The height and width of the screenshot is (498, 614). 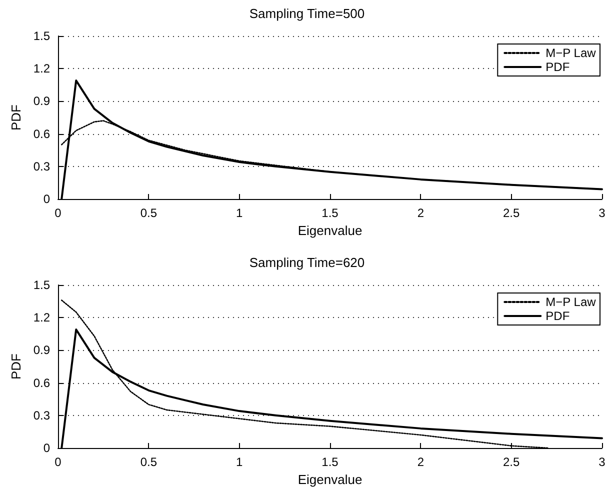 What do you see at coordinates (307, 13) in the screenshot?
I see `chart-title: Sampling Time=500` at bounding box center [307, 13].